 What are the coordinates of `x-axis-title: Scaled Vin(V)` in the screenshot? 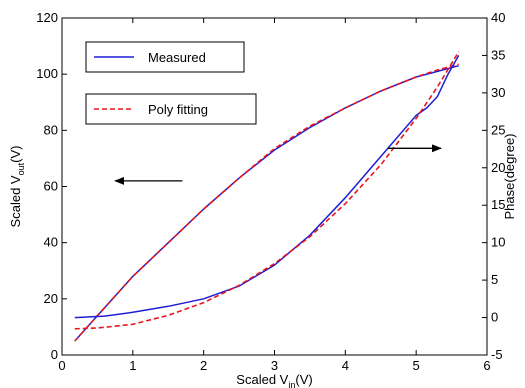 It's located at (274, 380).